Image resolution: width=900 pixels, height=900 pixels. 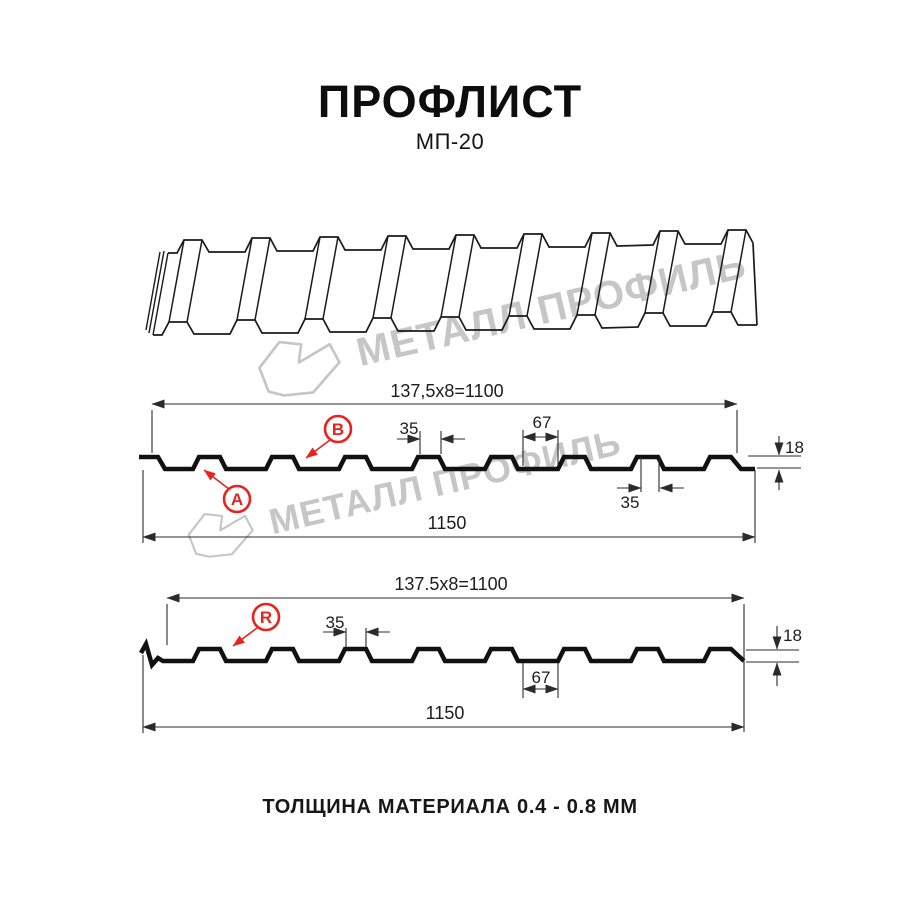 I want to click on sheet-front-edge, so click(x=455, y=323).